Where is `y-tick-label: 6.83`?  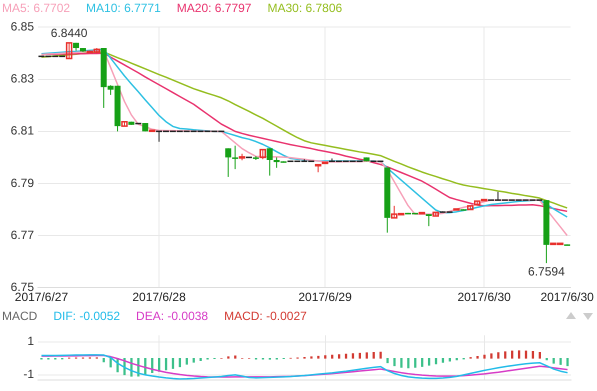
y-tick-label: 6.83 is located at coordinates (22, 79).